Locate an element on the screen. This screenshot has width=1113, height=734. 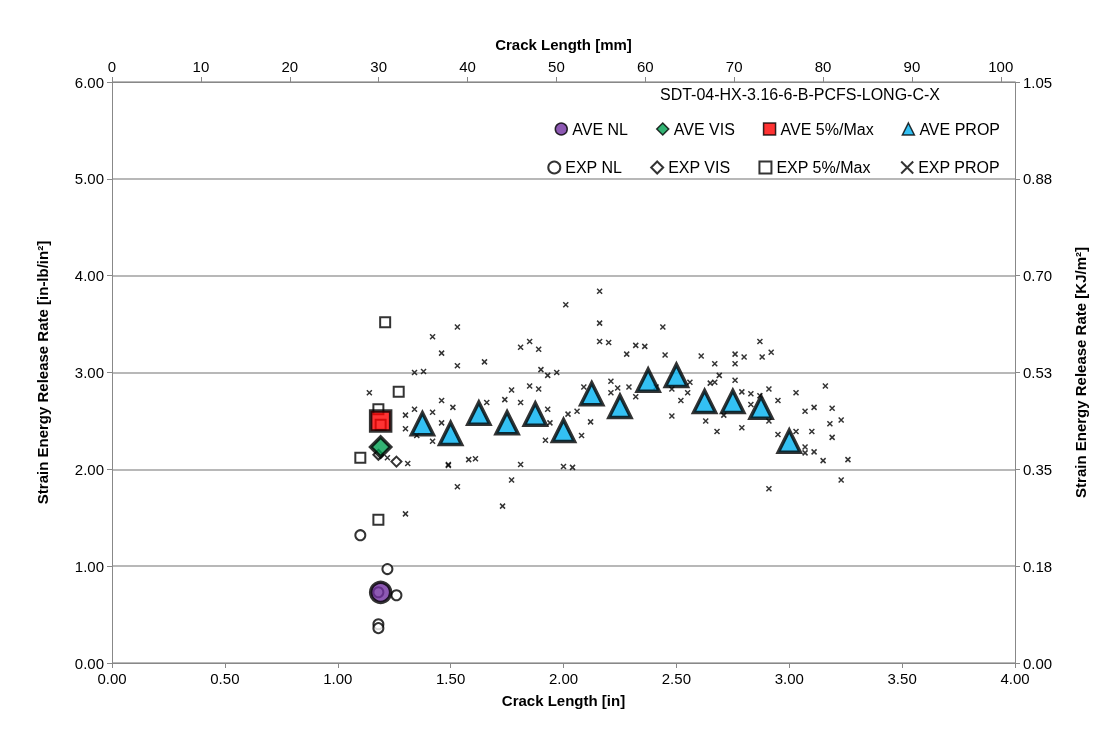
legend-title: SDT-04-HX-3.16-6-B-PCFS-LONG-C-X is located at coordinates (800, 94).